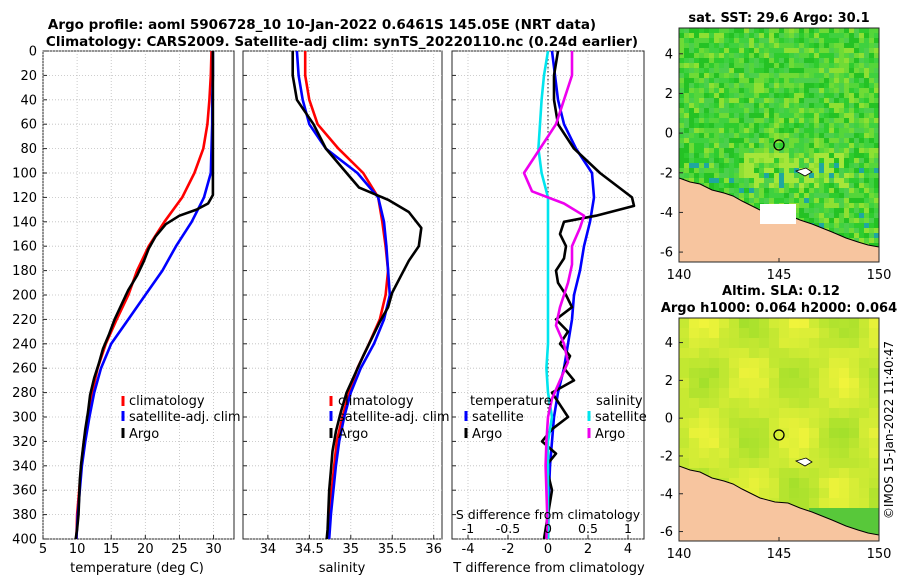  I want to click on y-tick-label: 140, so click(24, 222).